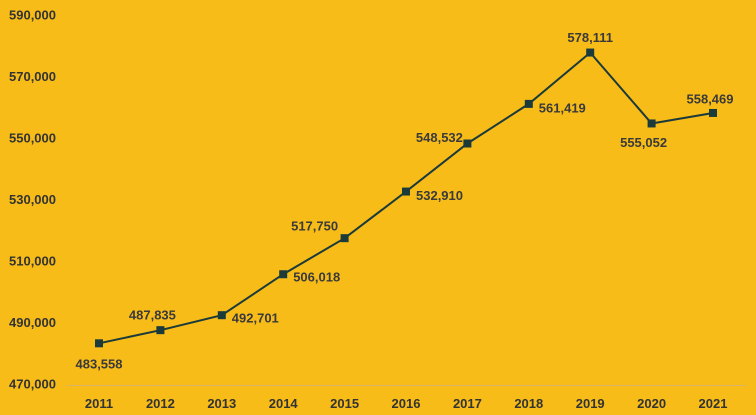  What do you see at coordinates (99, 403) in the screenshot?
I see `x-tick-label: 2011` at bounding box center [99, 403].